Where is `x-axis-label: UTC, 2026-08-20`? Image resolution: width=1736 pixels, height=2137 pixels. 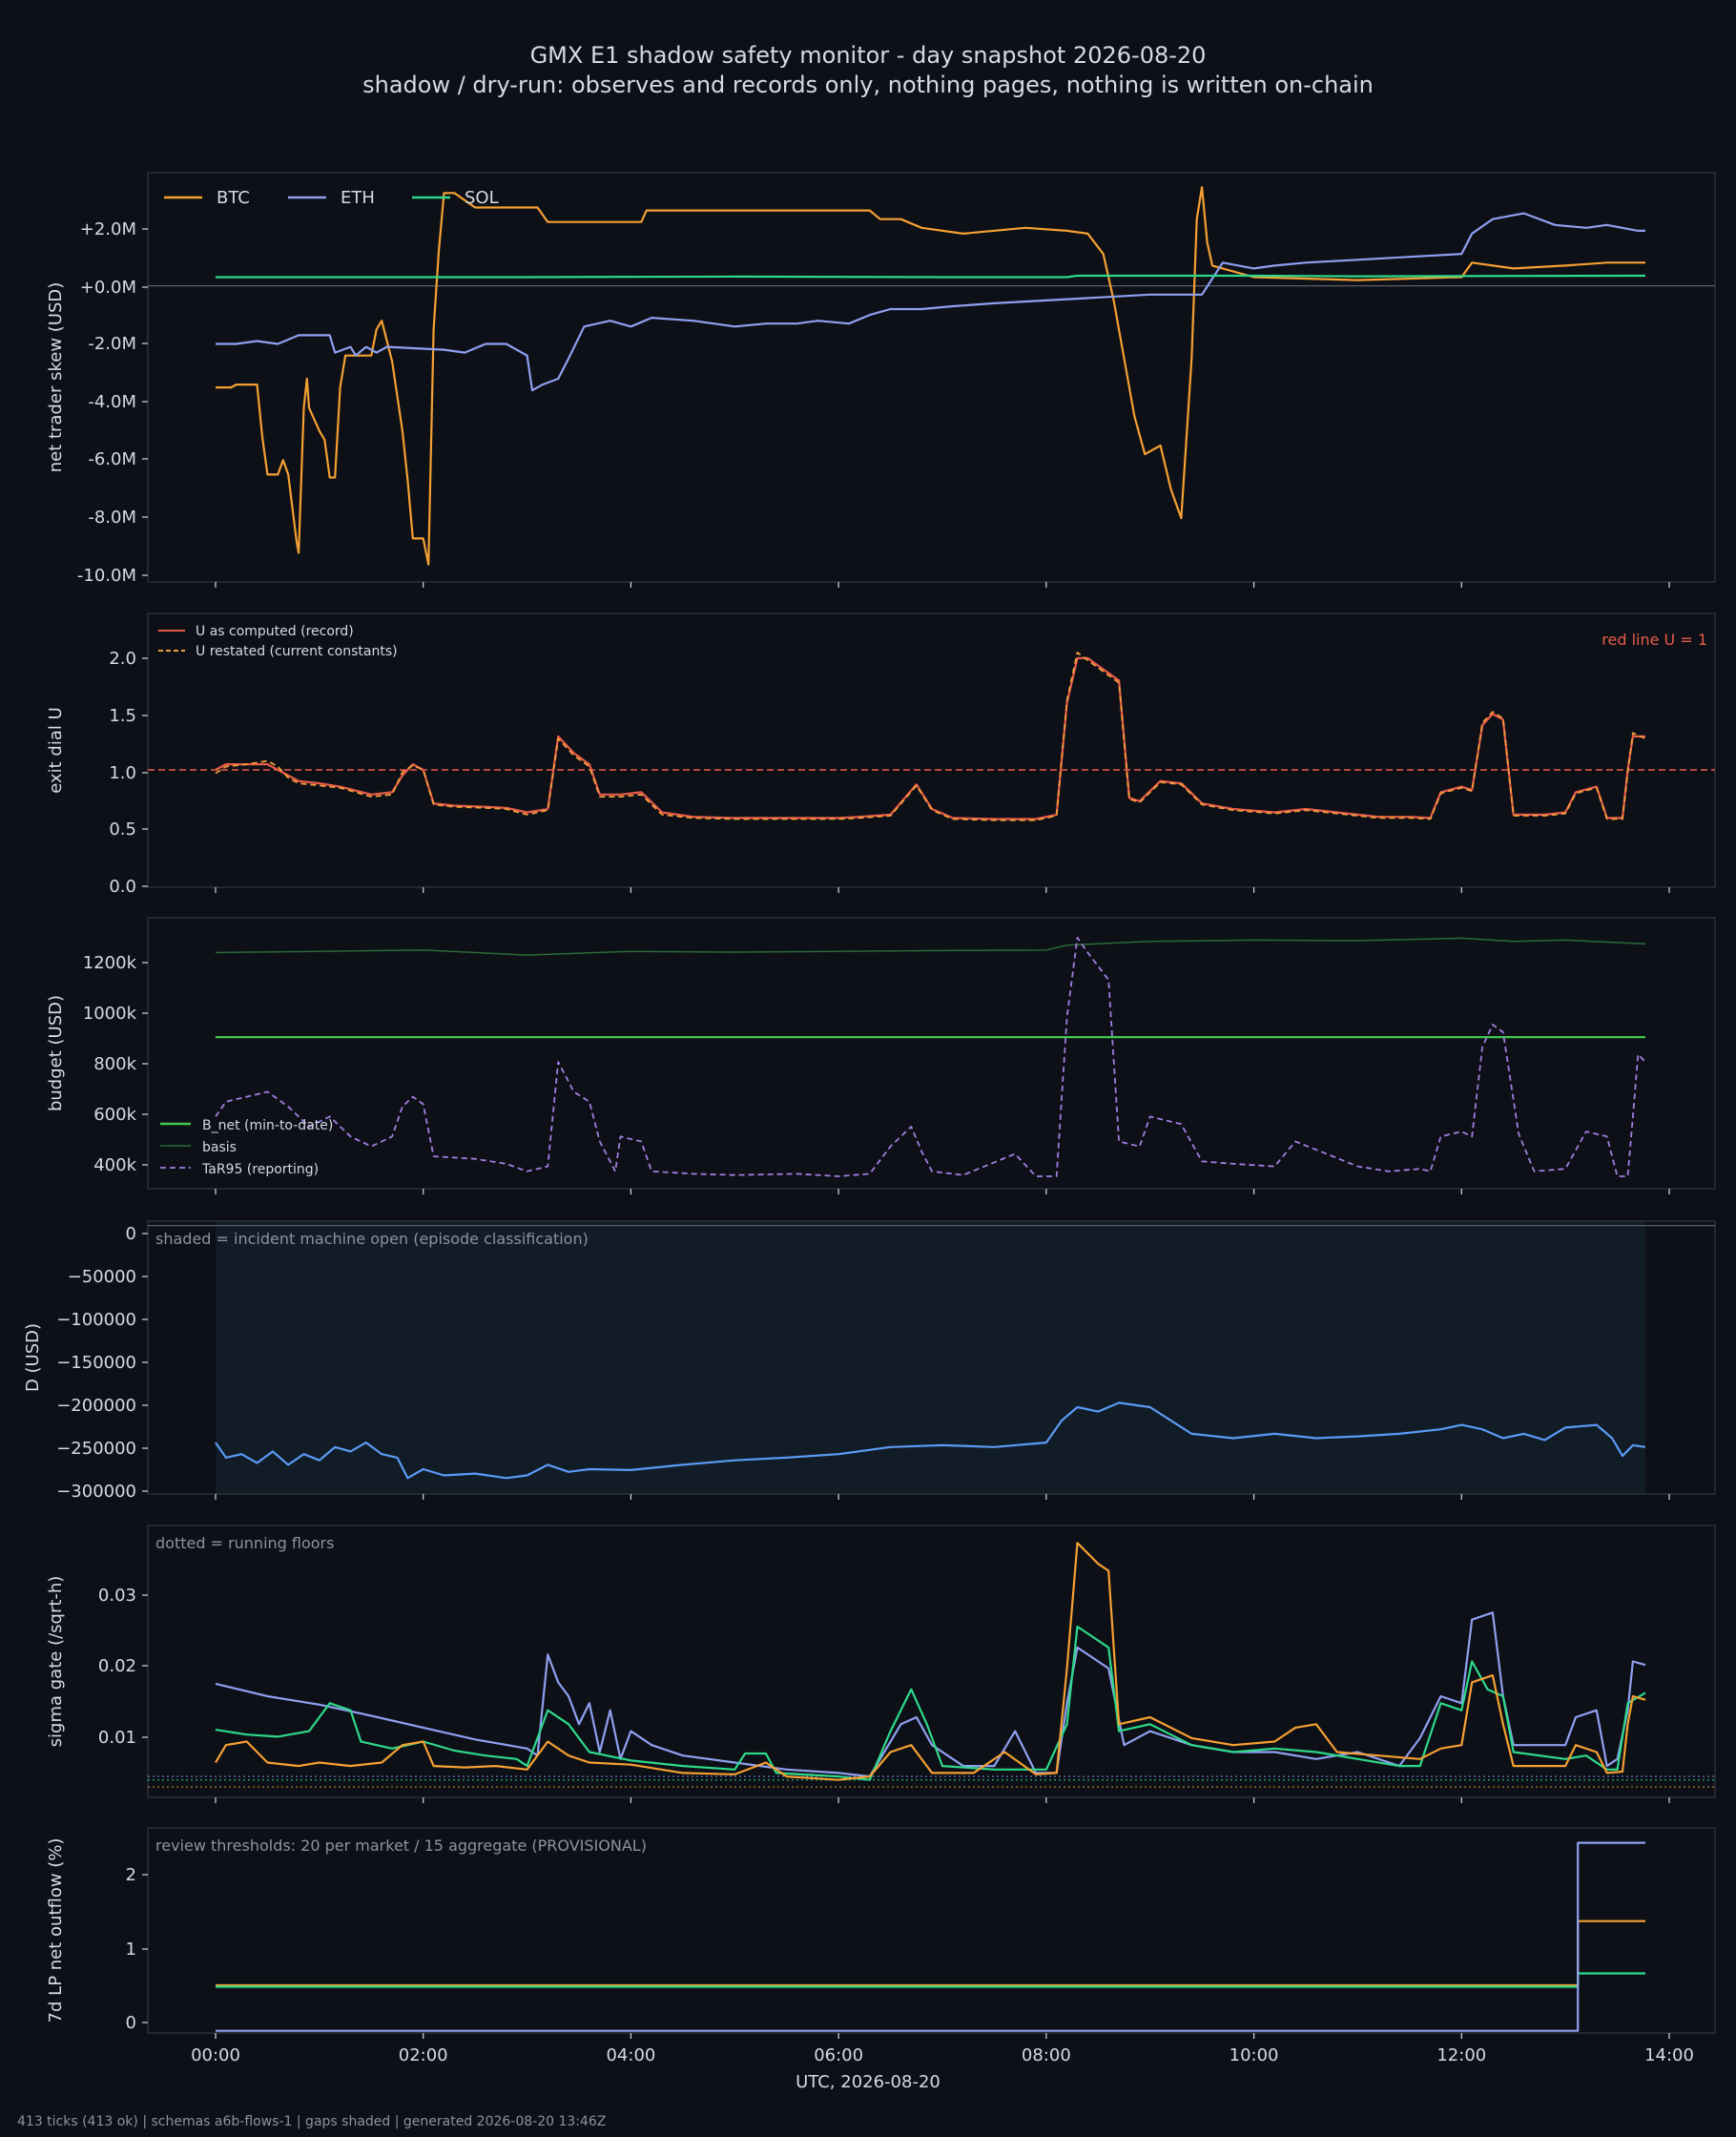
x-axis-label: UTC, 2026-08-20 is located at coordinates (868, 2082).